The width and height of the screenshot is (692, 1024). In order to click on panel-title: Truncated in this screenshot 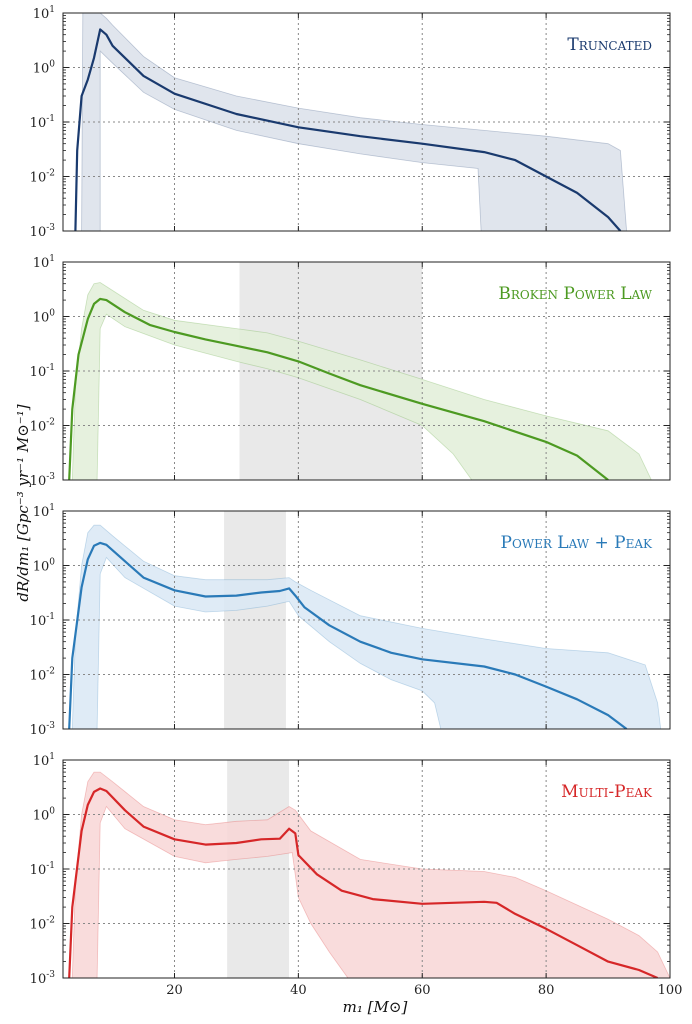, I will do `click(609, 45)`.